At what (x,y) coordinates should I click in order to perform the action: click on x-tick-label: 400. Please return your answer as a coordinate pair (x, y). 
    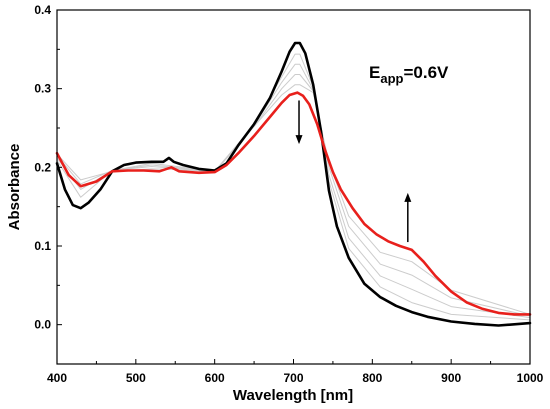
    Looking at the image, I should click on (57, 378).